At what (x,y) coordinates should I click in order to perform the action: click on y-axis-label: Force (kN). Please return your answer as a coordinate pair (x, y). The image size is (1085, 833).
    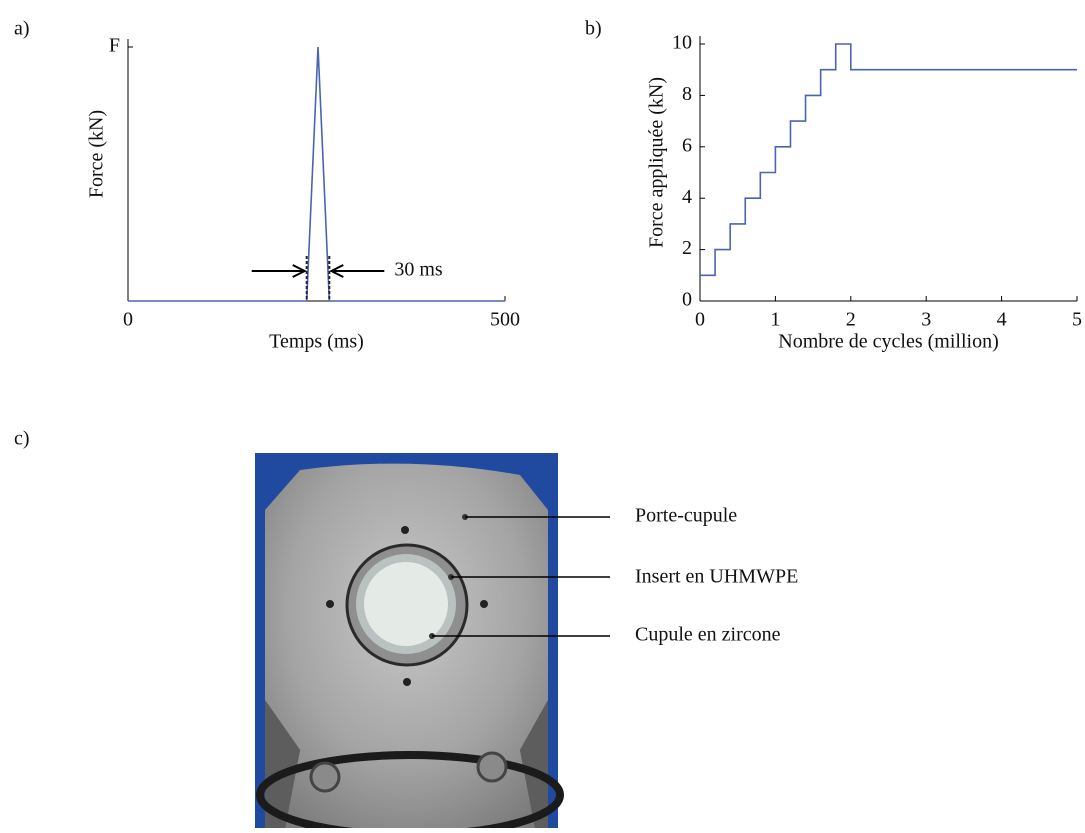
    Looking at the image, I should click on (97, 154).